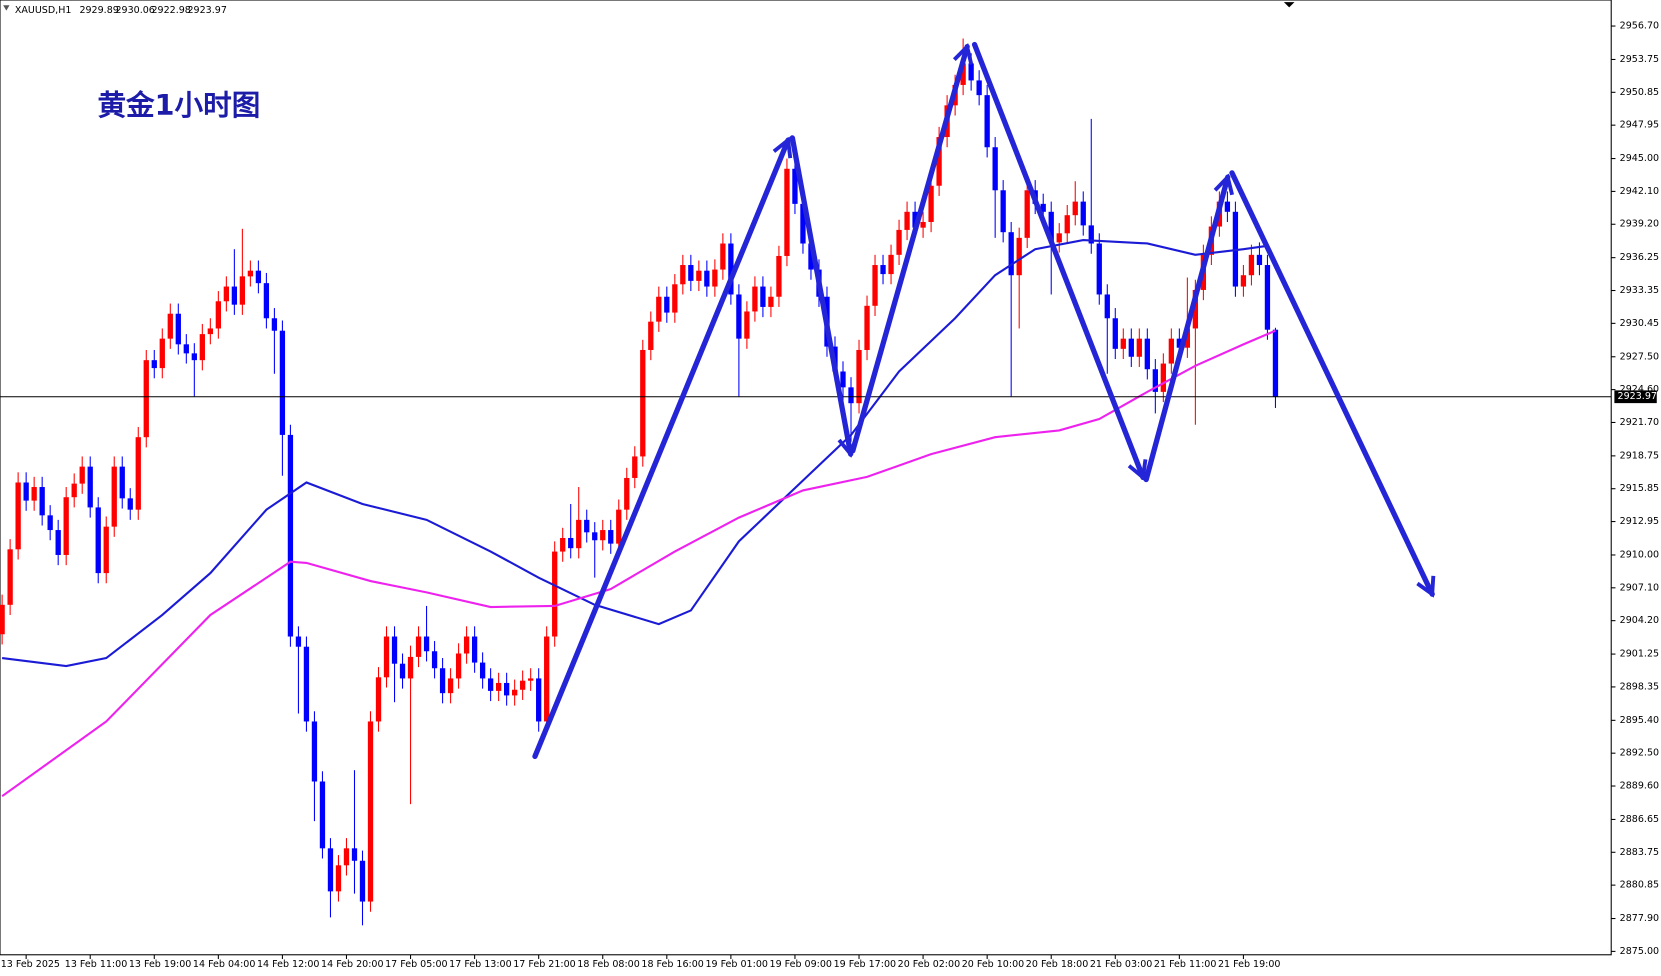  Describe the element at coordinates (1639, 257) in the screenshot. I see `y-tick-label: 2936.25` at that location.